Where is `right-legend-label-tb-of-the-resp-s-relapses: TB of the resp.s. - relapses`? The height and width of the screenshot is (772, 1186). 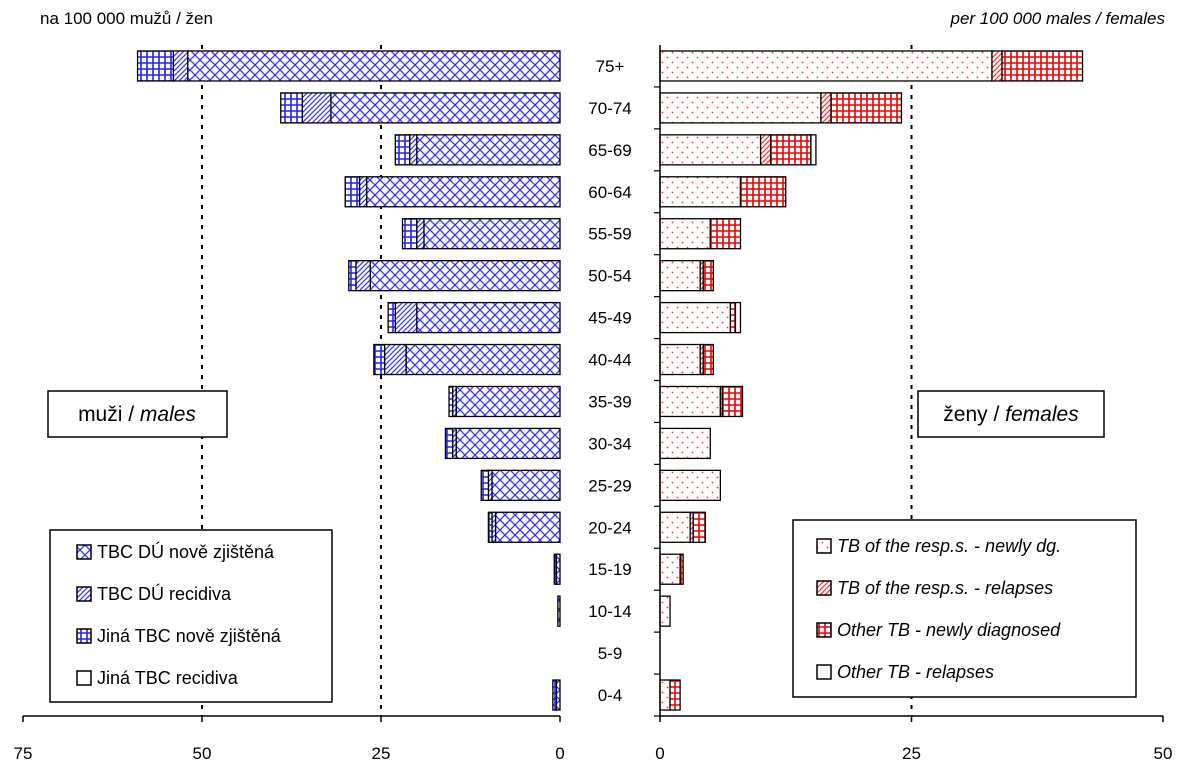 right-legend-label-tb-of-the-resp-s-relapses: TB of the resp.s. - relapses is located at coordinates (945, 588).